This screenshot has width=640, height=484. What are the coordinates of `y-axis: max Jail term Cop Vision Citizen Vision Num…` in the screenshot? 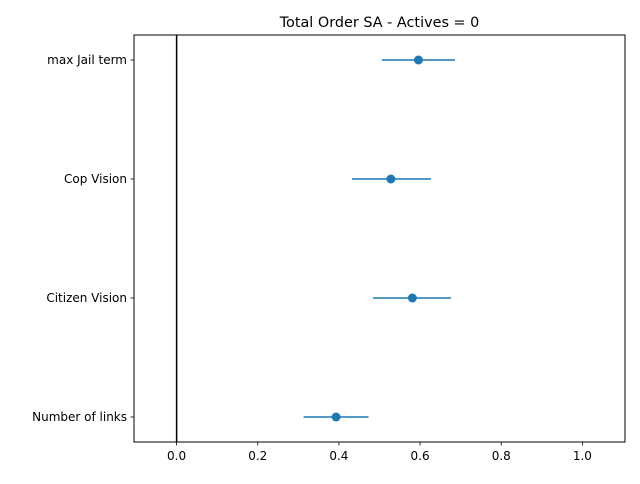 It's located at (83, 238).